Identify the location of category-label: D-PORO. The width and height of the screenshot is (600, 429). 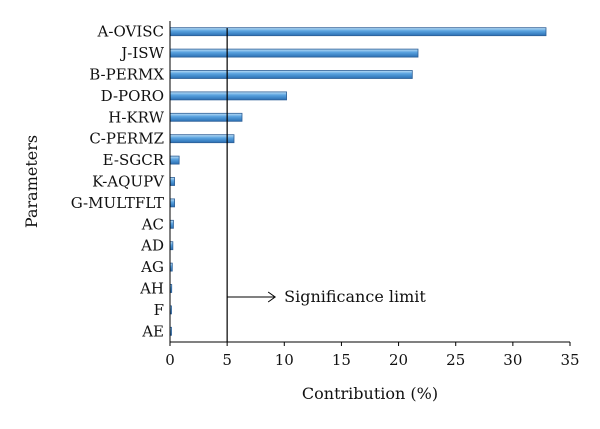
(132, 96).